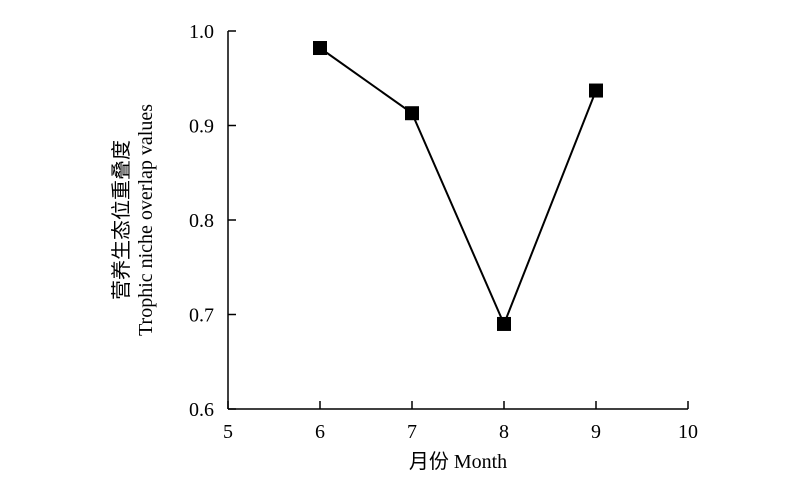 This screenshot has width=800, height=498. I want to click on x-tick-label: 6, so click(320, 432).